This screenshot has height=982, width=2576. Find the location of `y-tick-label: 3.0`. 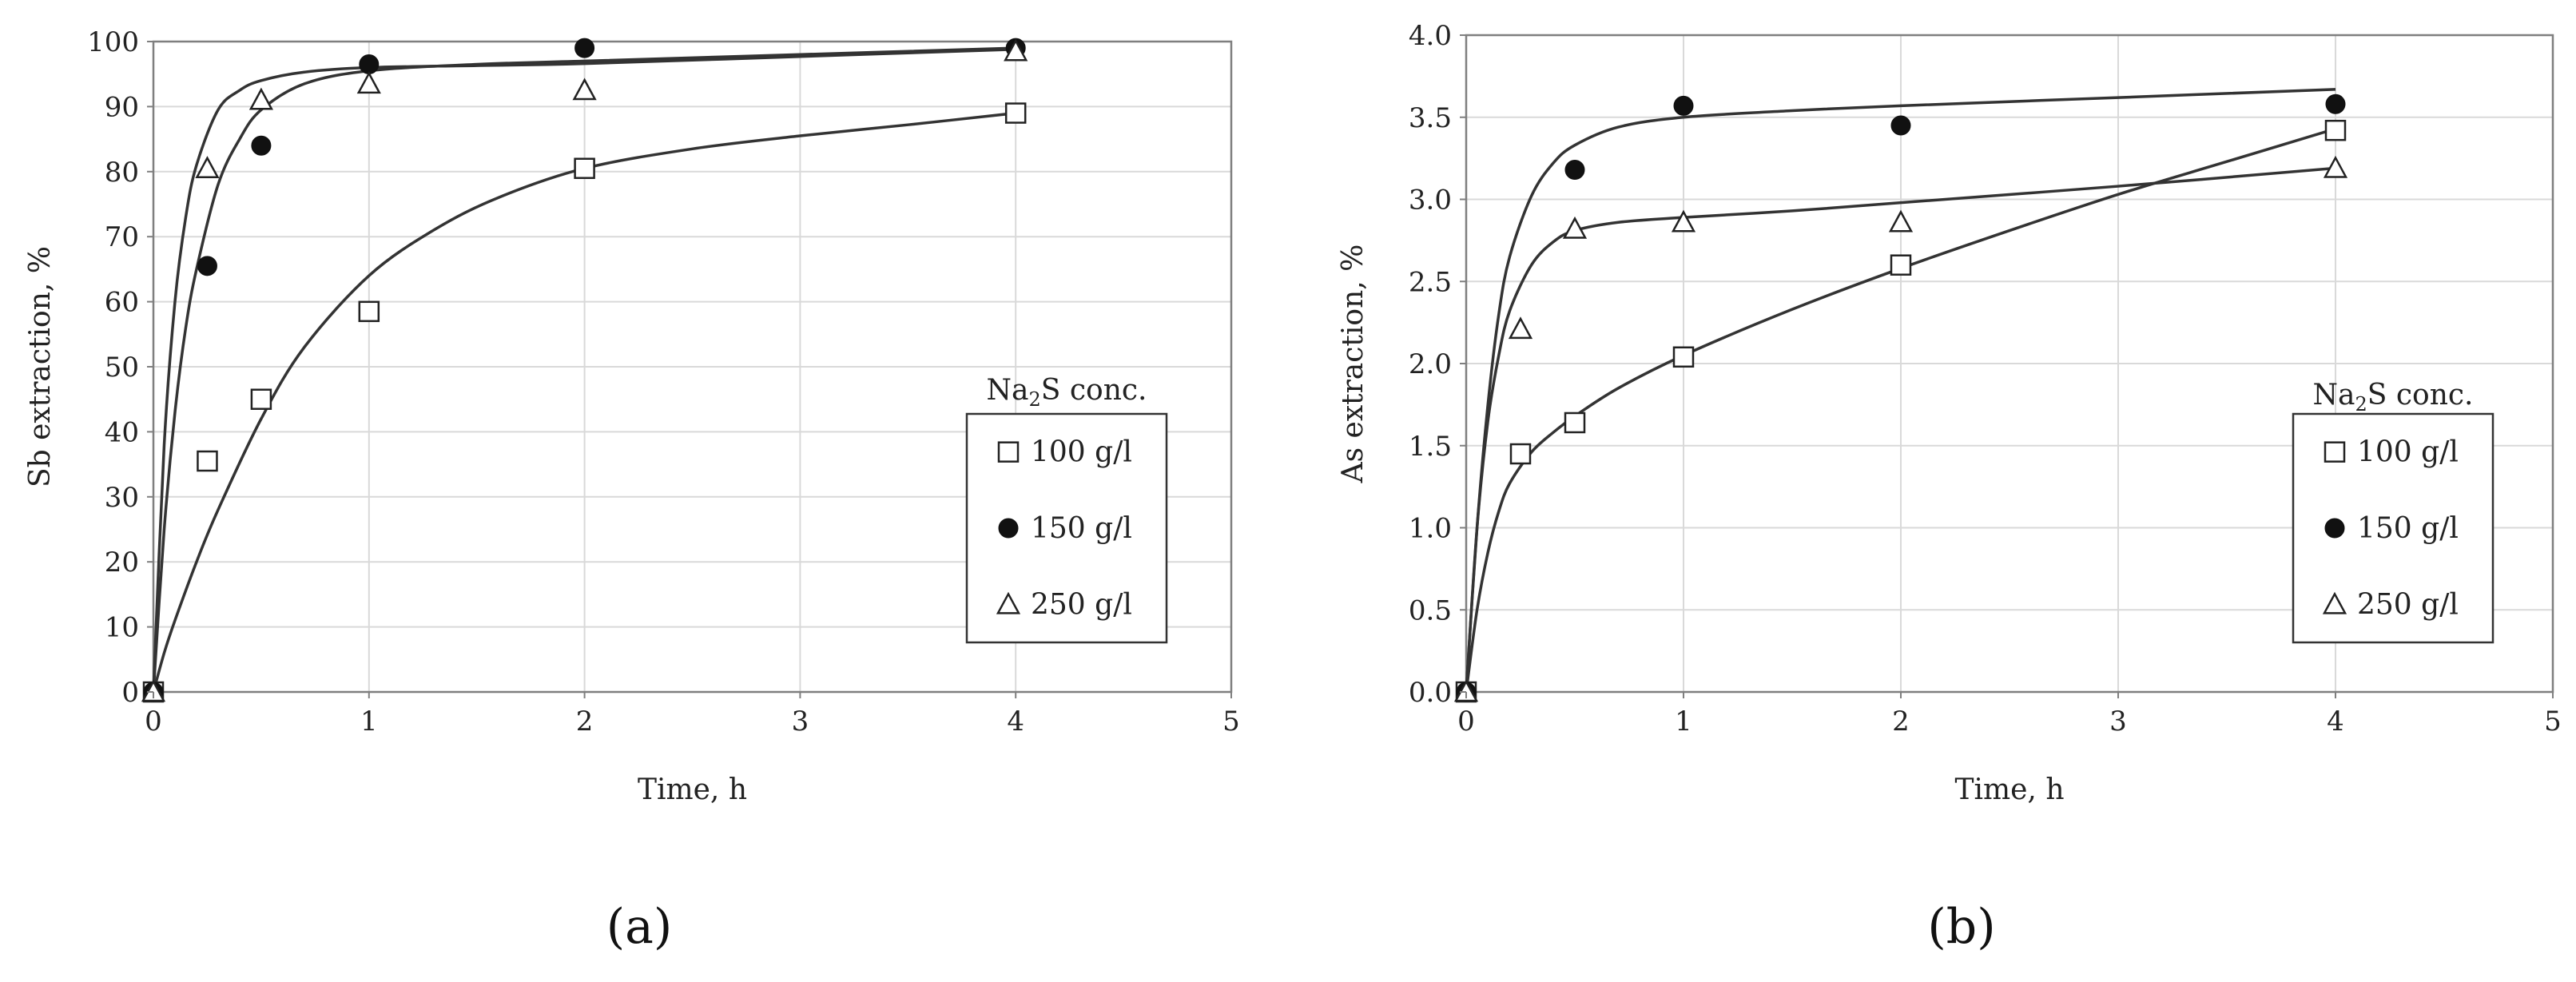

y-tick-label: 3.0 is located at coordinates (1430, 201).